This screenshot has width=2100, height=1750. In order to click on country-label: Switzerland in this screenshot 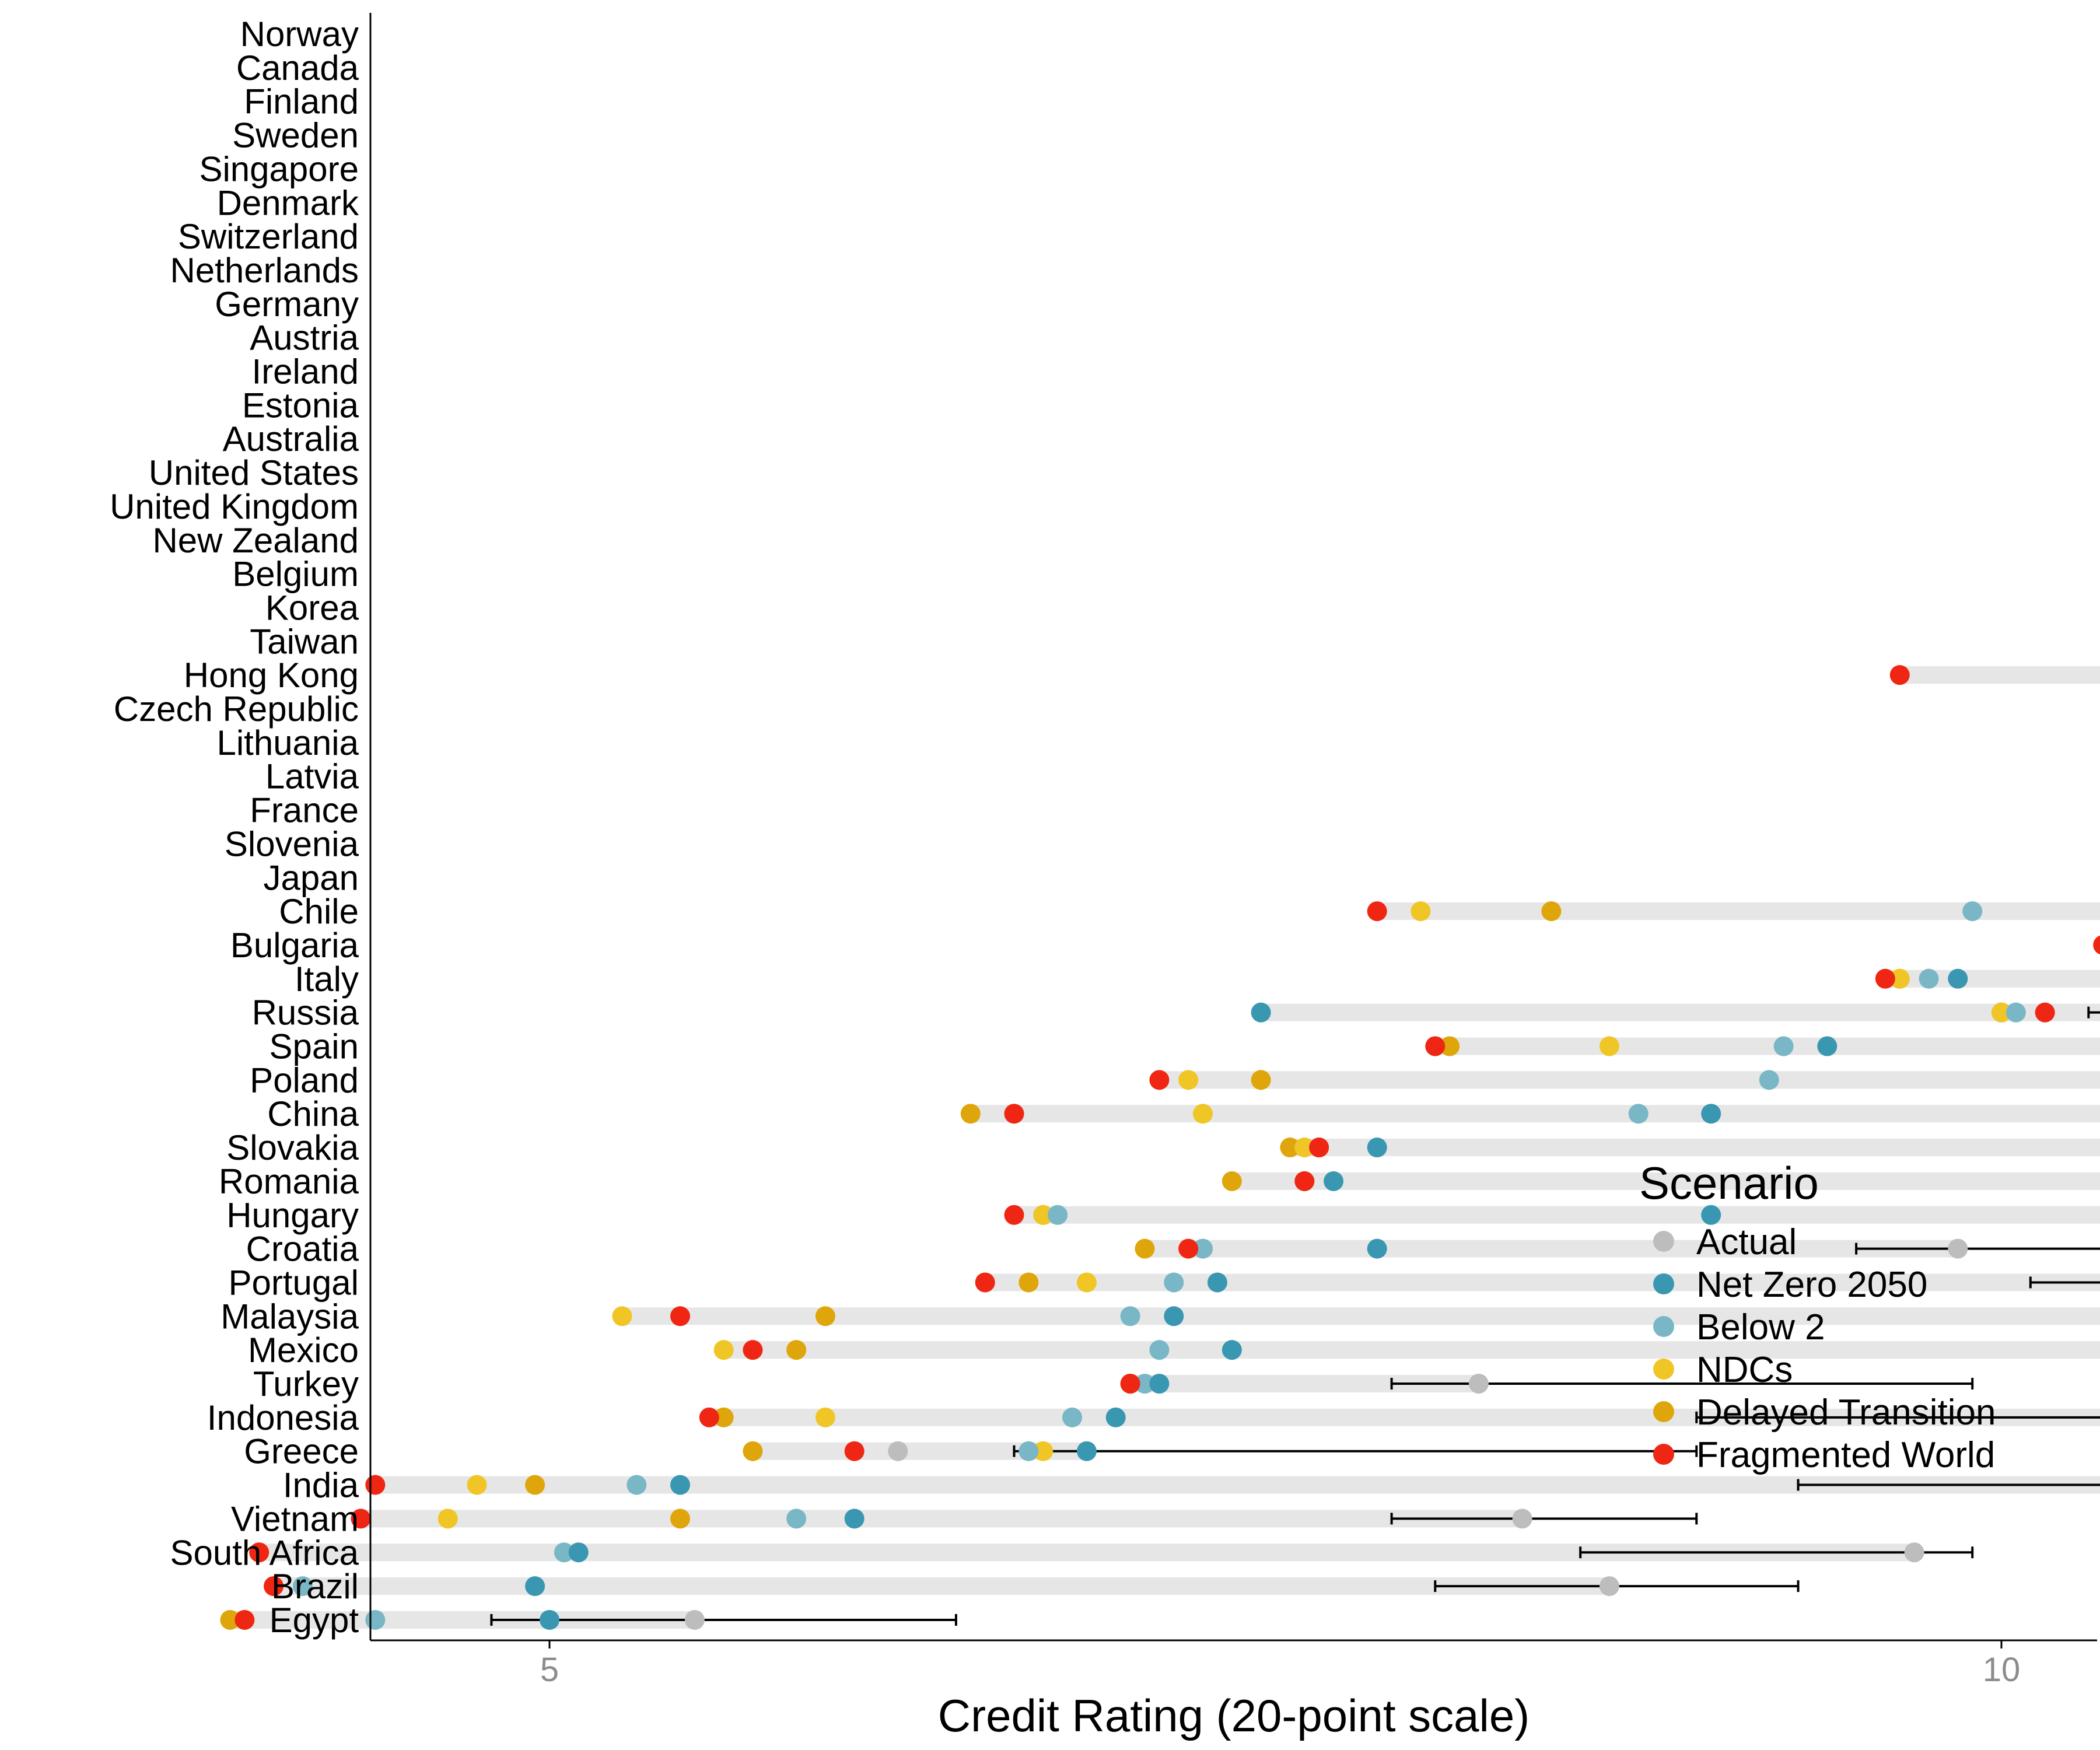, I will do `click(268, 236)`.